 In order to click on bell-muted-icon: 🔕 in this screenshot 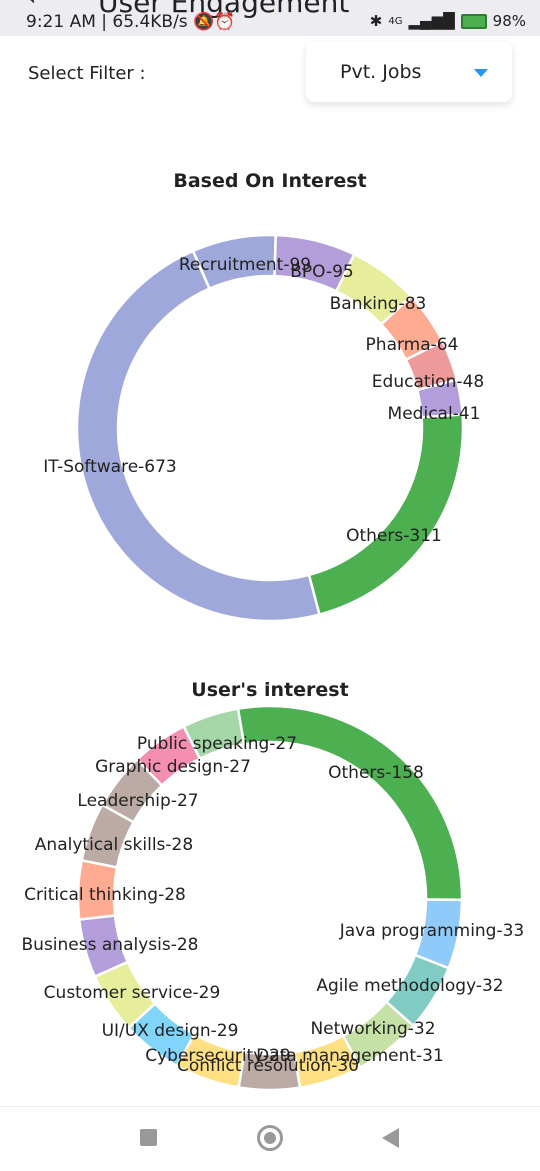, I will do `click(204, 22)`.